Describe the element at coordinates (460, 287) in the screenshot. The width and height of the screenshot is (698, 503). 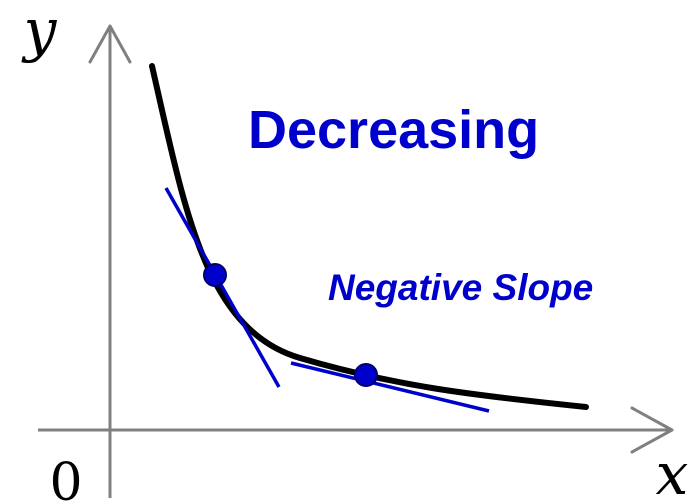
I see `diagram-subtitle: Negative Slope` at that location.